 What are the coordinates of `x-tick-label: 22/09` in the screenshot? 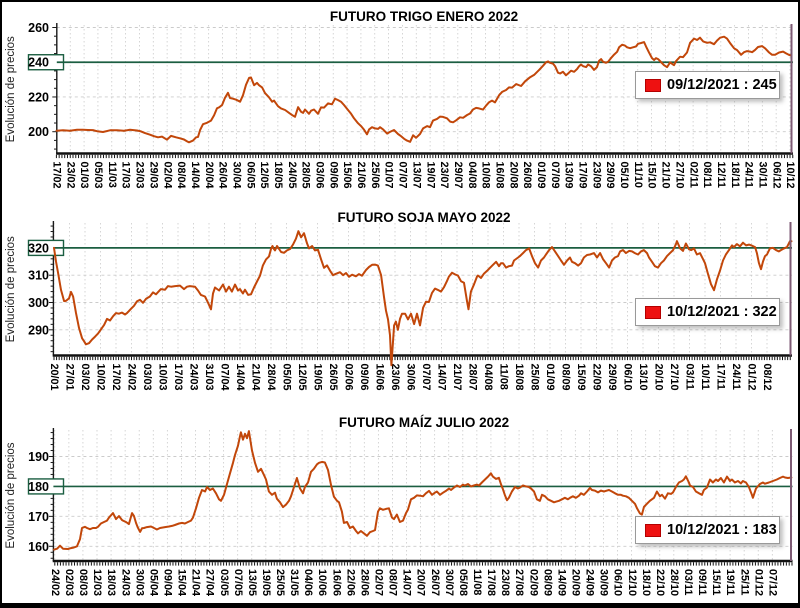 It's located at (597, 377).